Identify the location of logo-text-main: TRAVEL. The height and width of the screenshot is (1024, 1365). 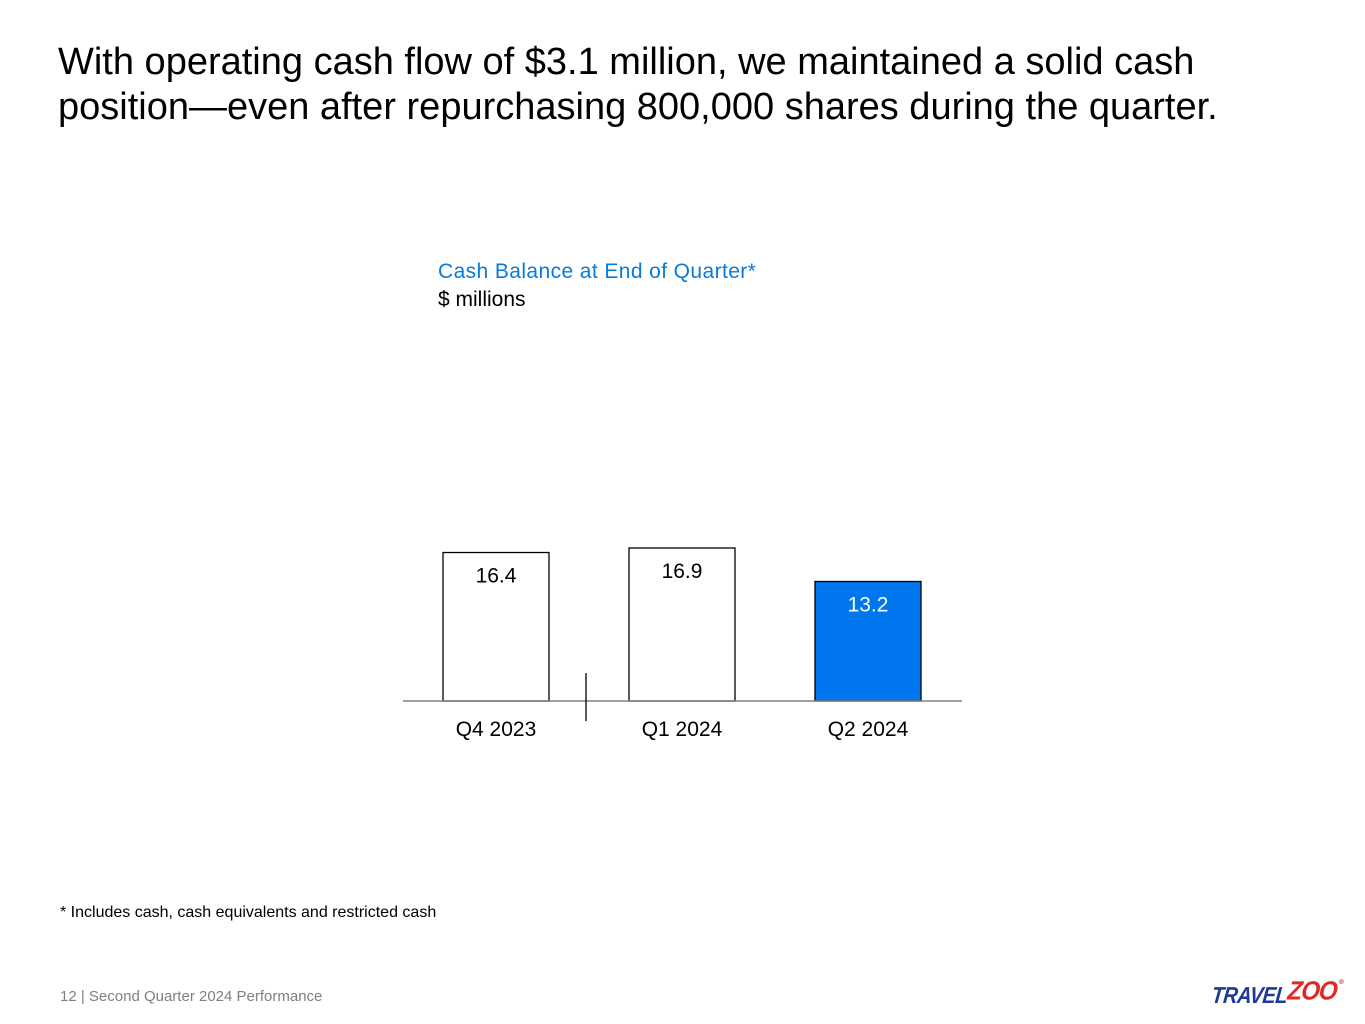
(1249, 996).